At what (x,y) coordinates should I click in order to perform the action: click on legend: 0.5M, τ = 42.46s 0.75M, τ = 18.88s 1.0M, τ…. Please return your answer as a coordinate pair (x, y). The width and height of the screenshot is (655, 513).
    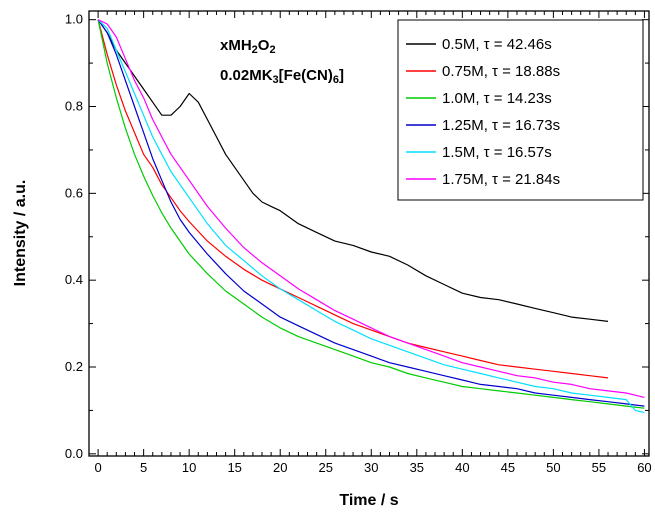
    Looking at the image, I should click on (520, 110).